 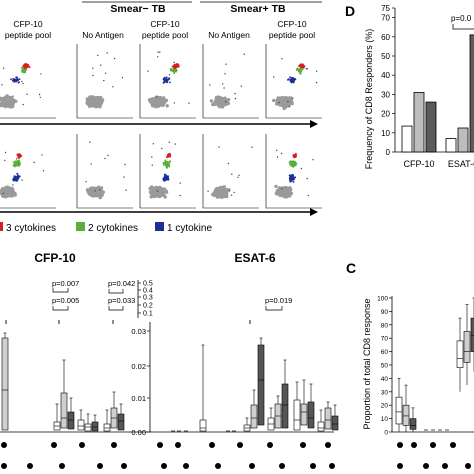 I want to click on panel-c-tick-label: 100, so click(x=382, y=299).